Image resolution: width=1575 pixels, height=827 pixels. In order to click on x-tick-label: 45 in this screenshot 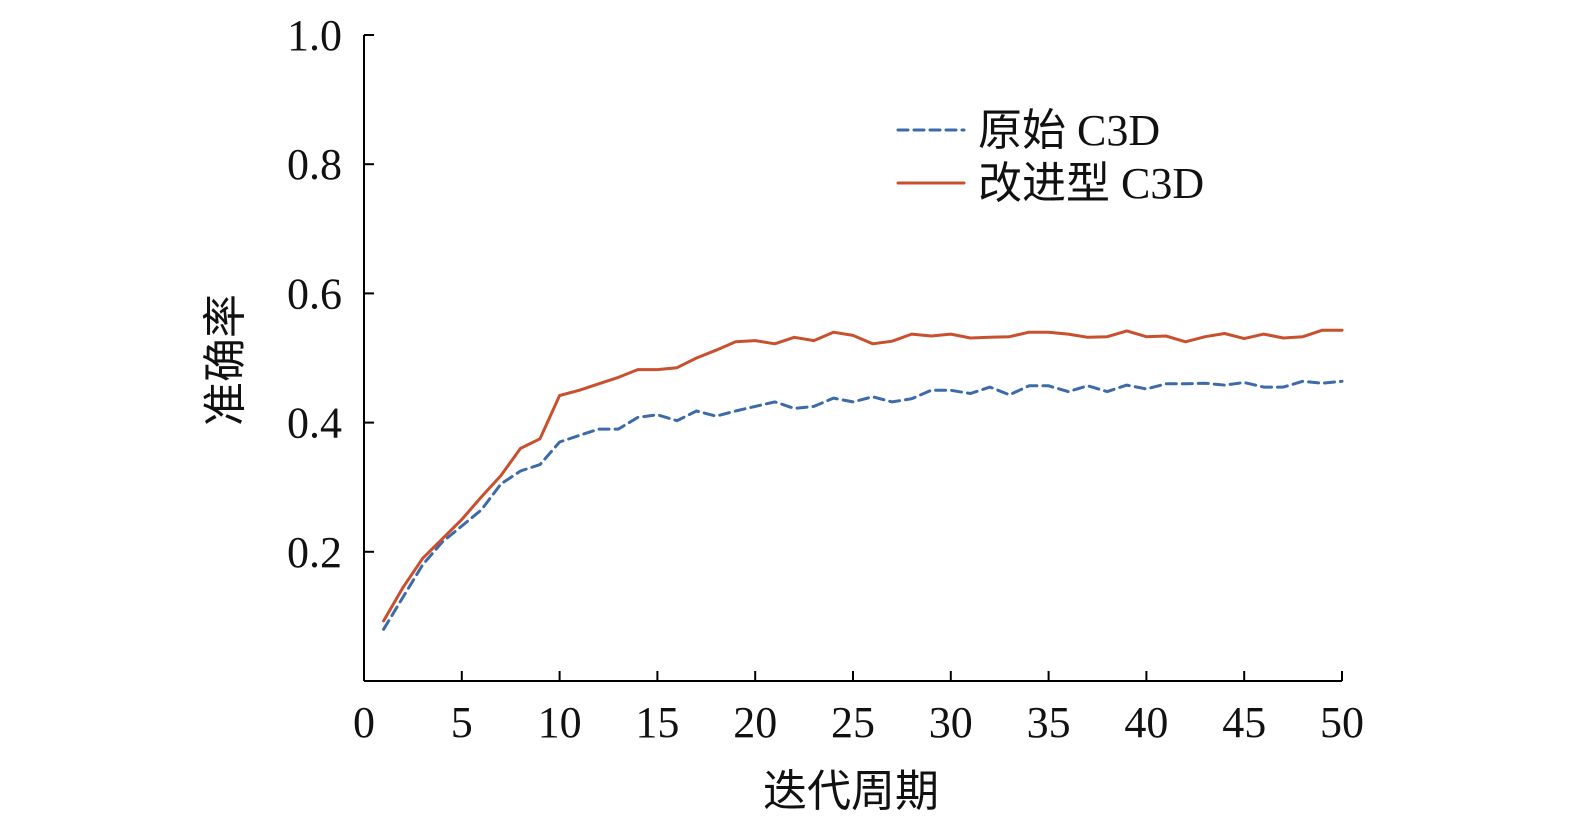, I will do `click(1244, 722)`.